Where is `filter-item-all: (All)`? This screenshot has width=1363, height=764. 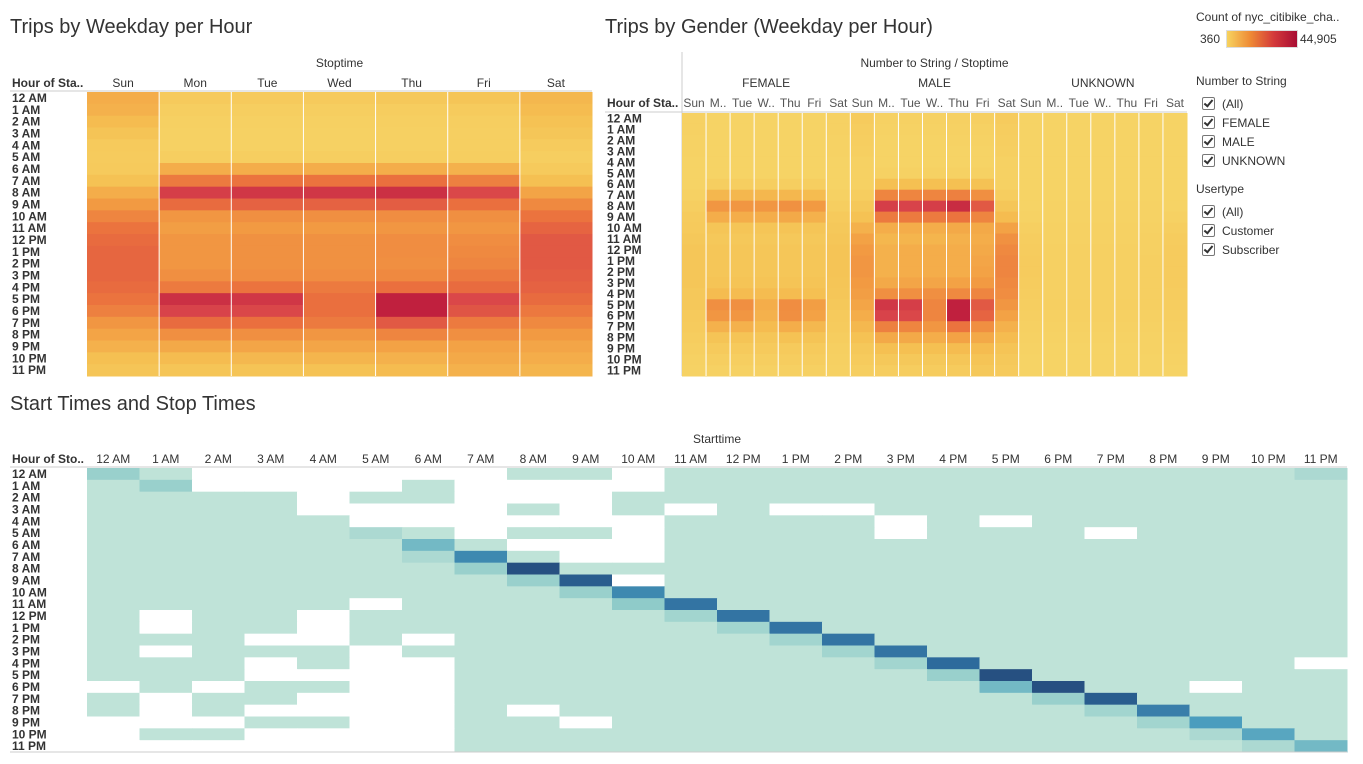 filter-item-all: (All) is located at coordinates (1276, 103).